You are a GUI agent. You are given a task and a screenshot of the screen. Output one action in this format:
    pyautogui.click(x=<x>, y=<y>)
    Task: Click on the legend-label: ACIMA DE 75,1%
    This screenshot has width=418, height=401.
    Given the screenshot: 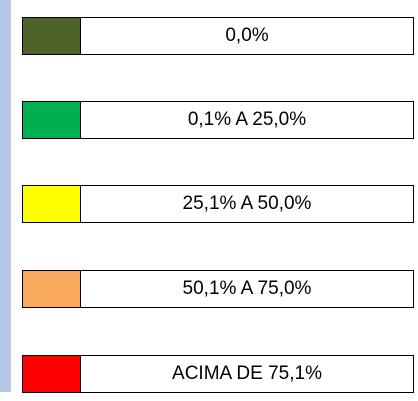 What is the action you would take?
    pyautogui.click(x=247, y=374)
    